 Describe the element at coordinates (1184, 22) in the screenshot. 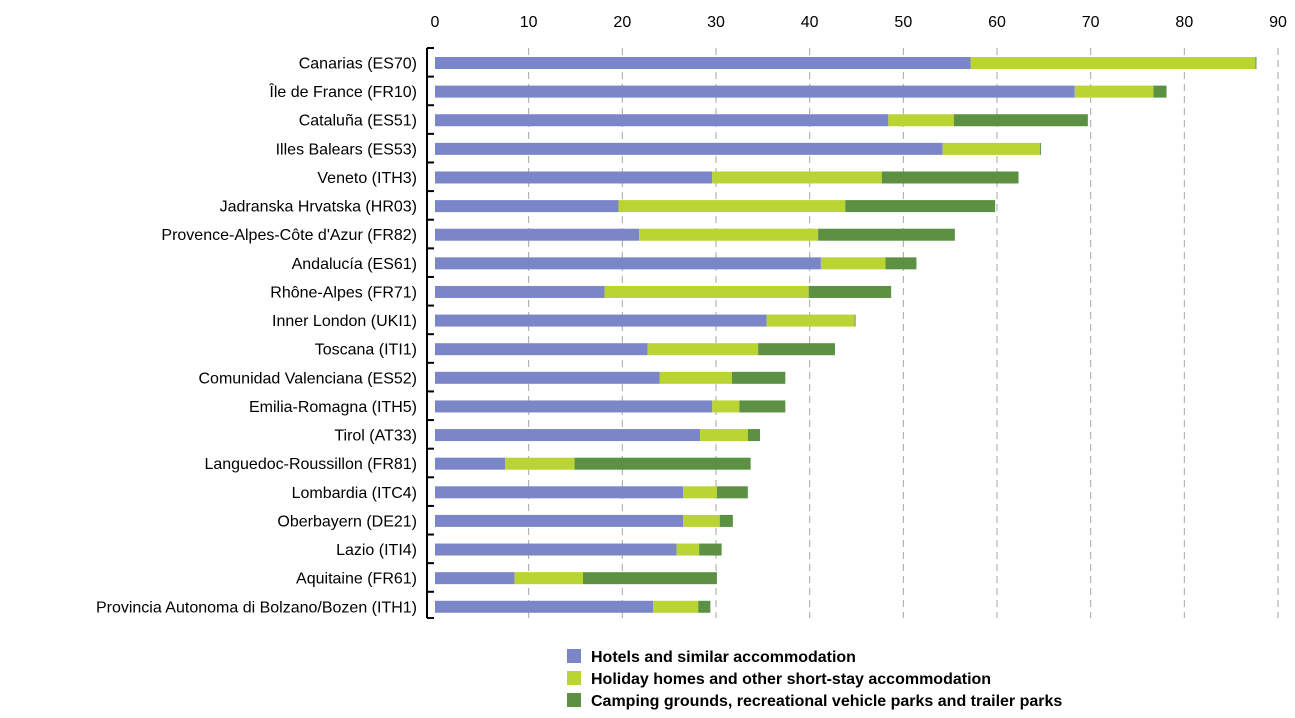

I see `x-tick-label: 80` at that location.